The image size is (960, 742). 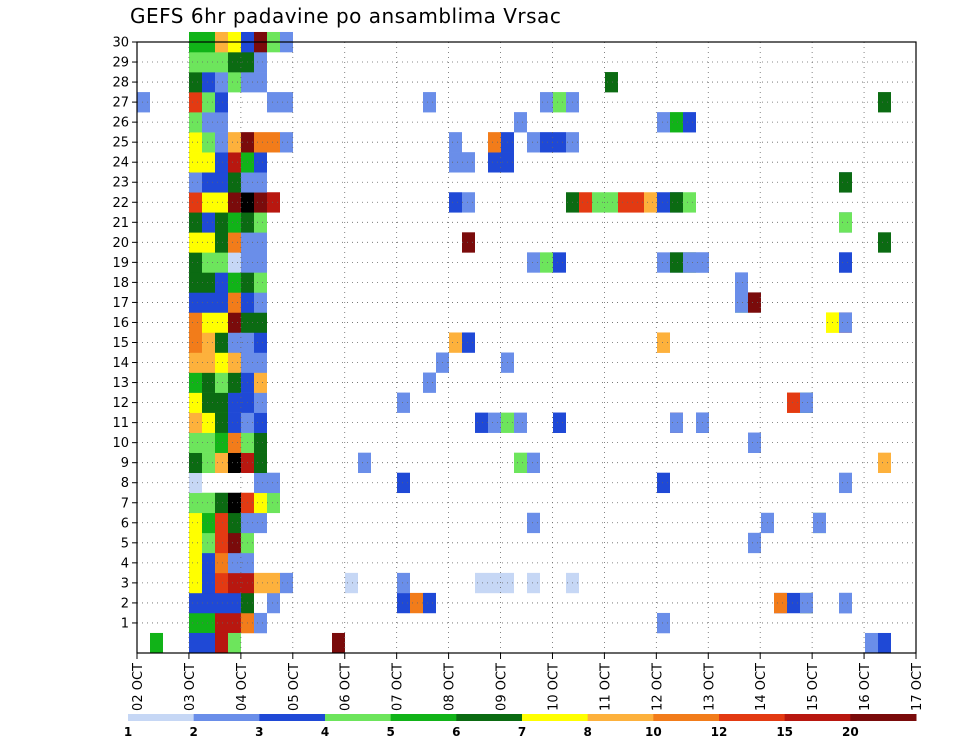 I want to click on x-tick-label: 13 OCT, so click(x=709, y=687).